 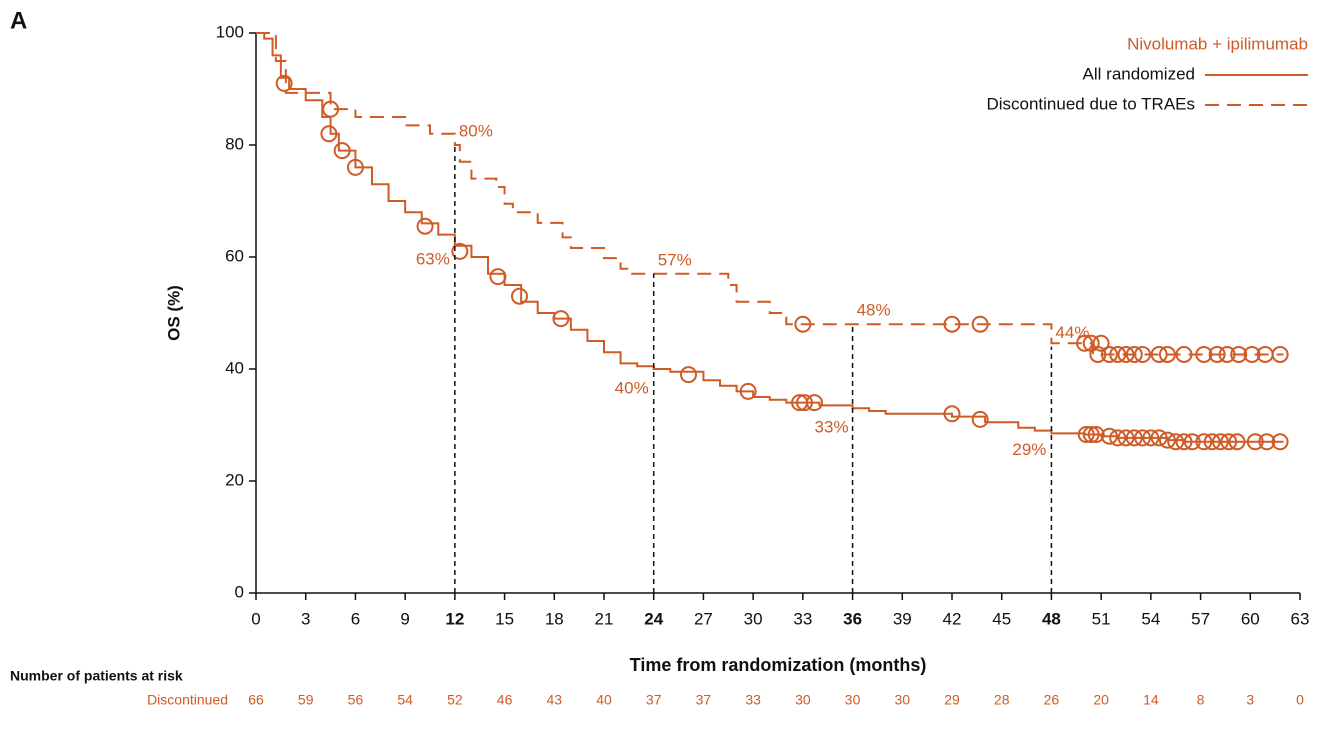 I want to click on landmark-label: 80%, so click(x=476, y=130).